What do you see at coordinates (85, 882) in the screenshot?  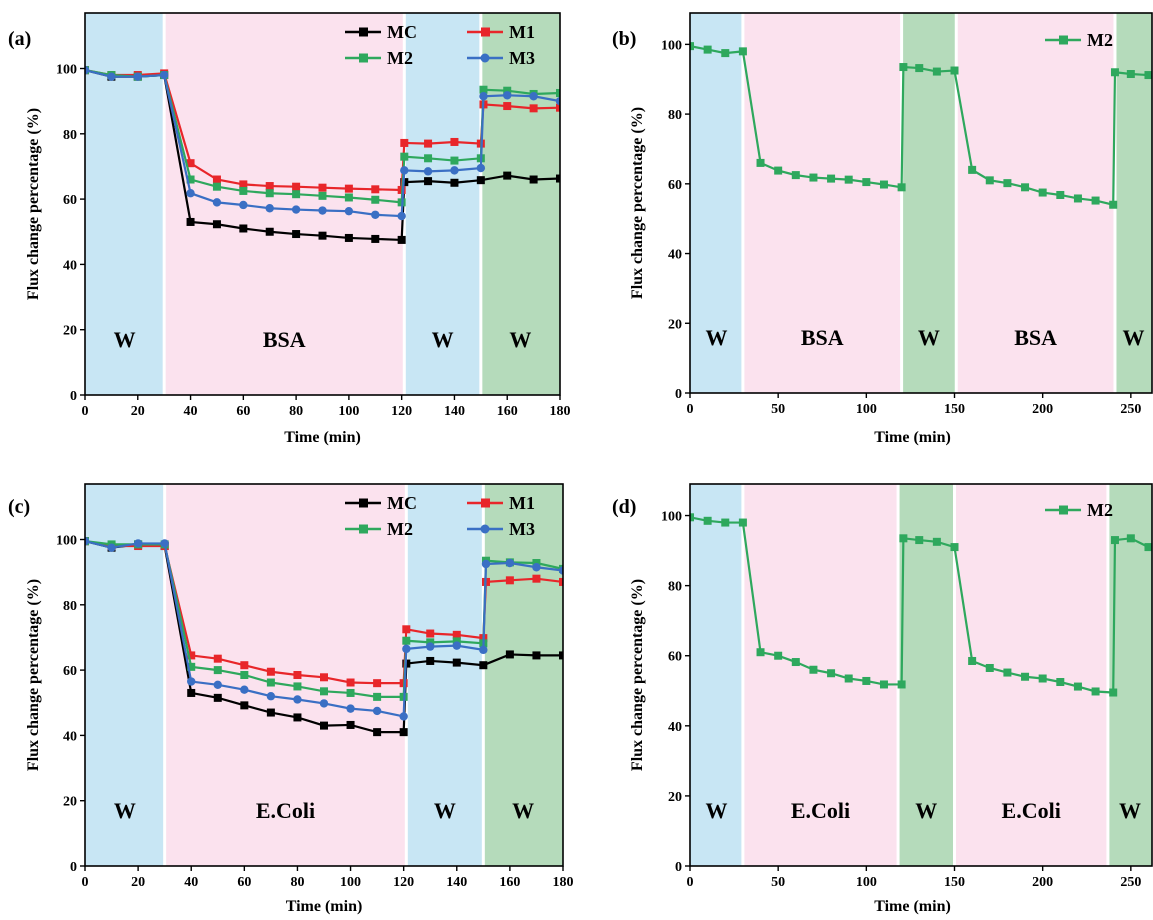 I see `x-tick-label: 0` at bounding box center [85, 882].